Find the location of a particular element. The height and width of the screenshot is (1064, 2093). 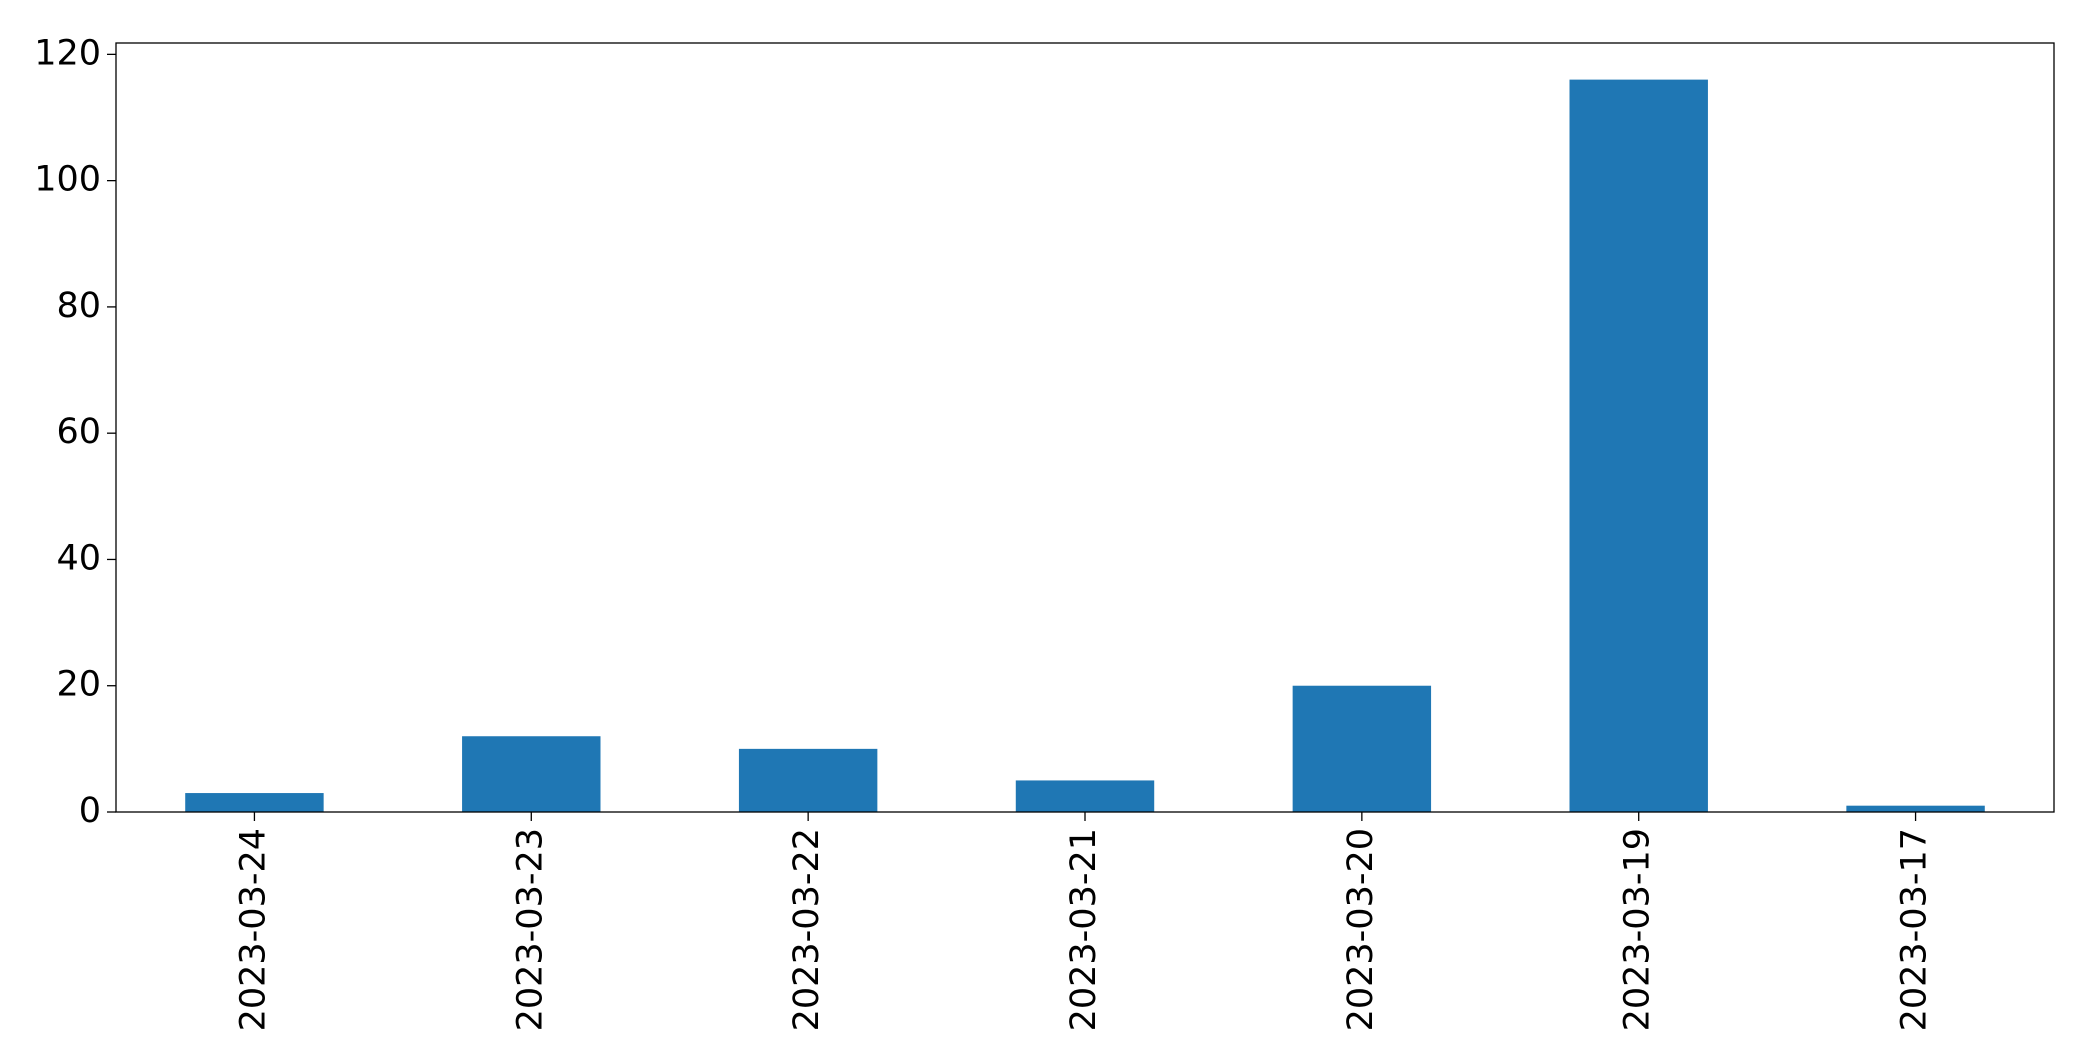

x-tick-label: 2023-03-19 is located at coordinates (1638, 929).